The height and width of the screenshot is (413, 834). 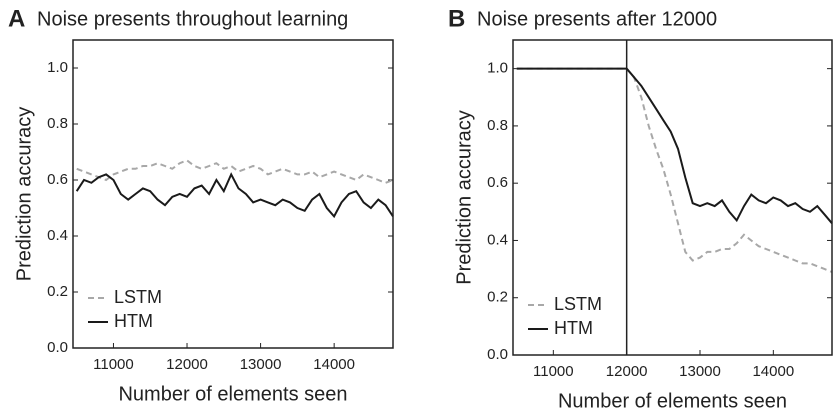 What do you see at coordinates (192, 19) in the screenshot?
I see `chart-title: Noise presents throughout learning` at bounding box center [192, 19].